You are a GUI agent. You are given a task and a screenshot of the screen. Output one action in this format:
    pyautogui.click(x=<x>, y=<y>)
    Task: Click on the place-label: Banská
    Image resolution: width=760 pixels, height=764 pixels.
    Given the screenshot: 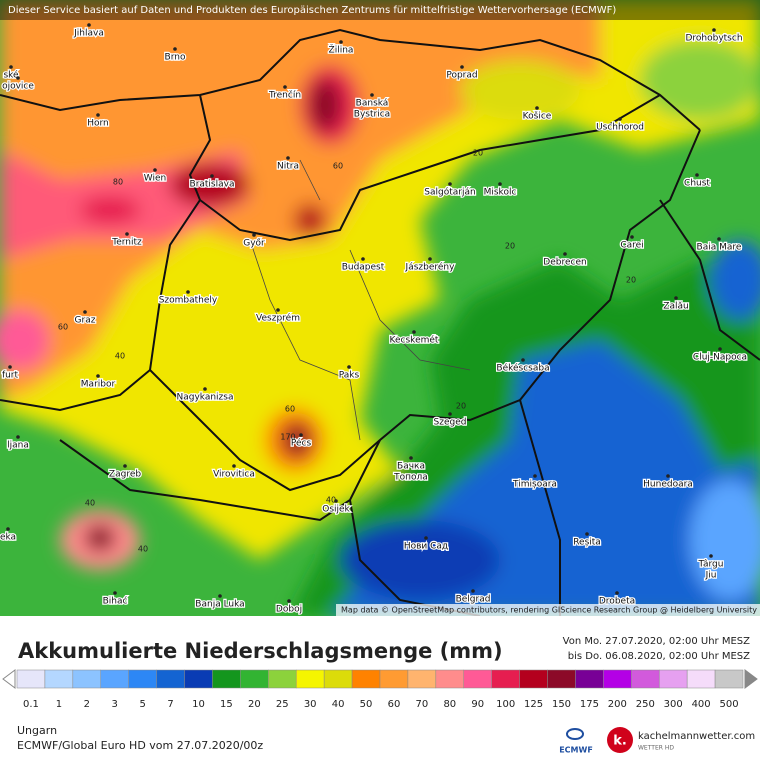 What is the action you would take?
    pyautogui.click(x=372, y=104)
    